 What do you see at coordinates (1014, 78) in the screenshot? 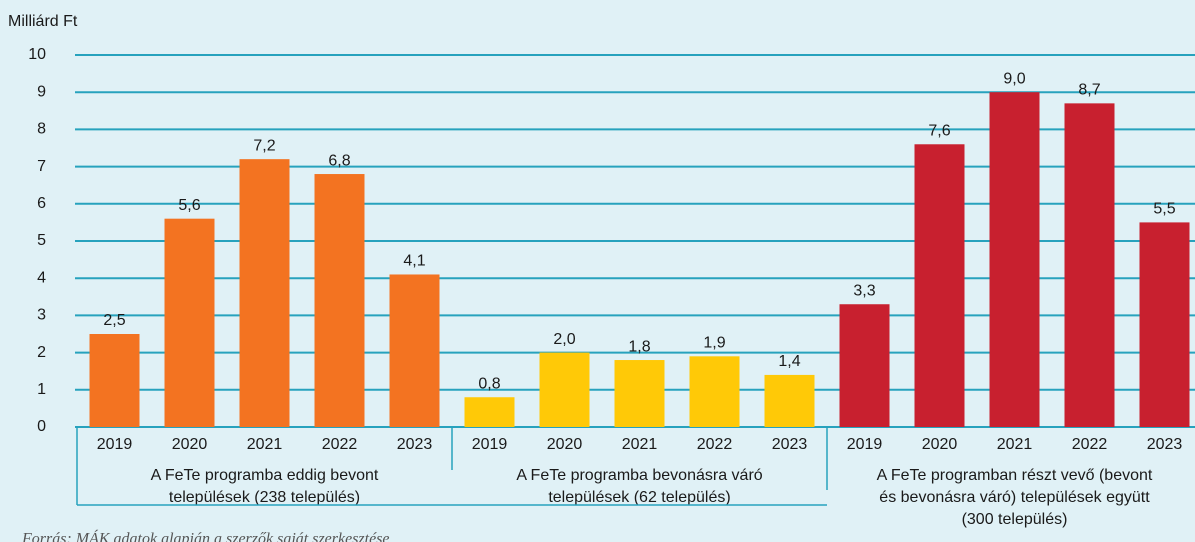
I see `value-label: 9,0` at bounding box center [1014, 78].